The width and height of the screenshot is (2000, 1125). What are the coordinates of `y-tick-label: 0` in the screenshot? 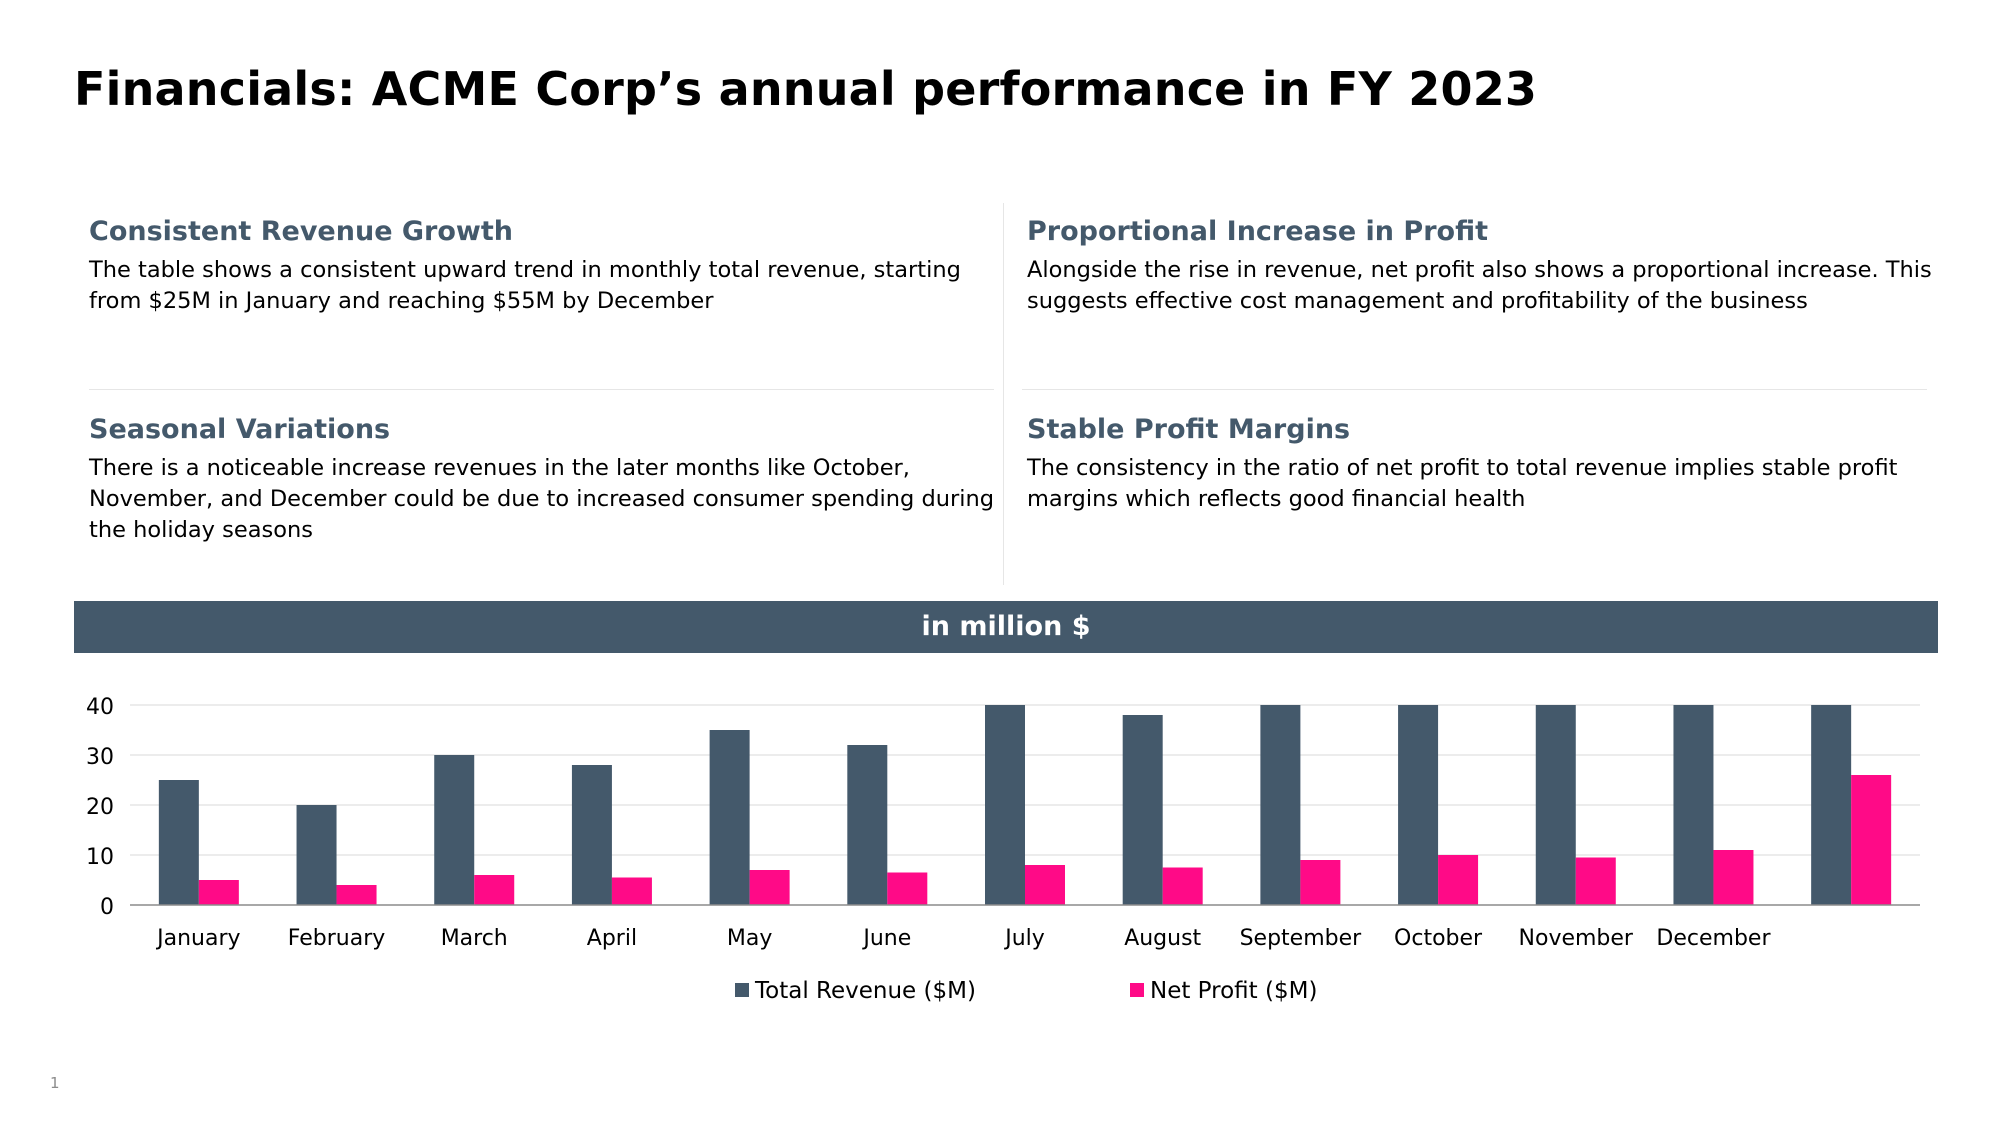 It's located at (107, 907).